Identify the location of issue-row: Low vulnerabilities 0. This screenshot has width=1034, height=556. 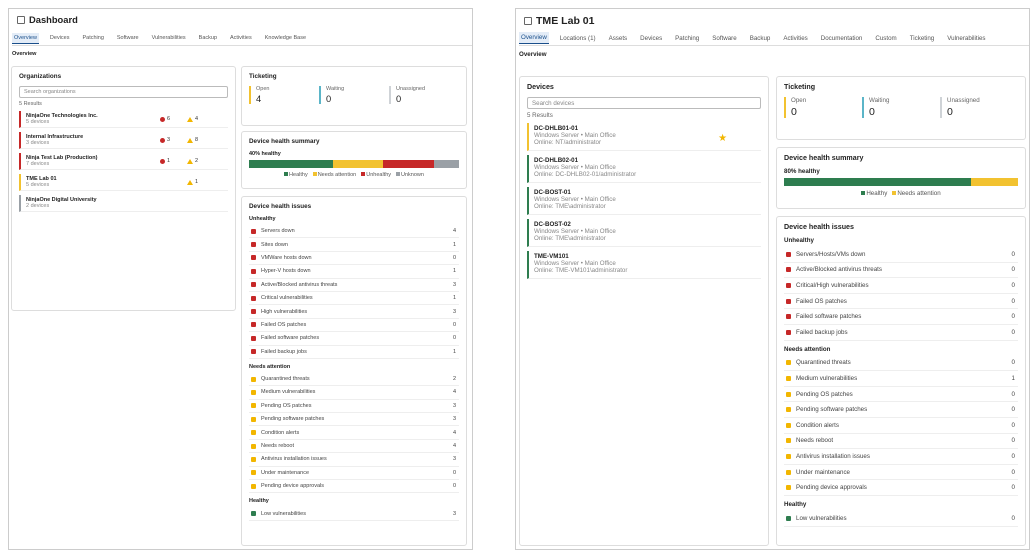
(901, 519).